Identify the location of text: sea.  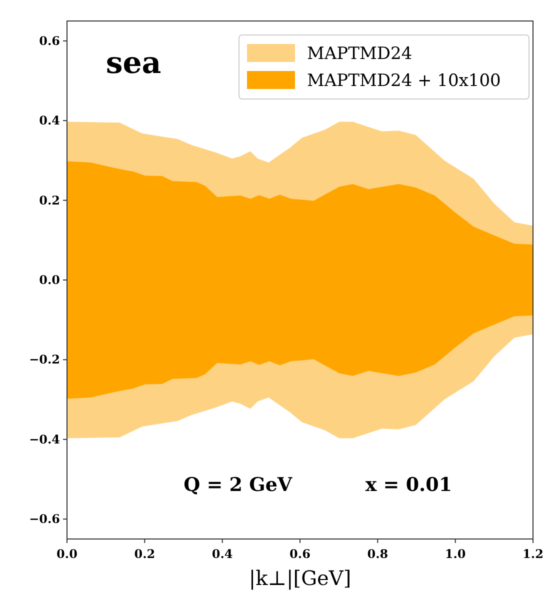
(134, 63).